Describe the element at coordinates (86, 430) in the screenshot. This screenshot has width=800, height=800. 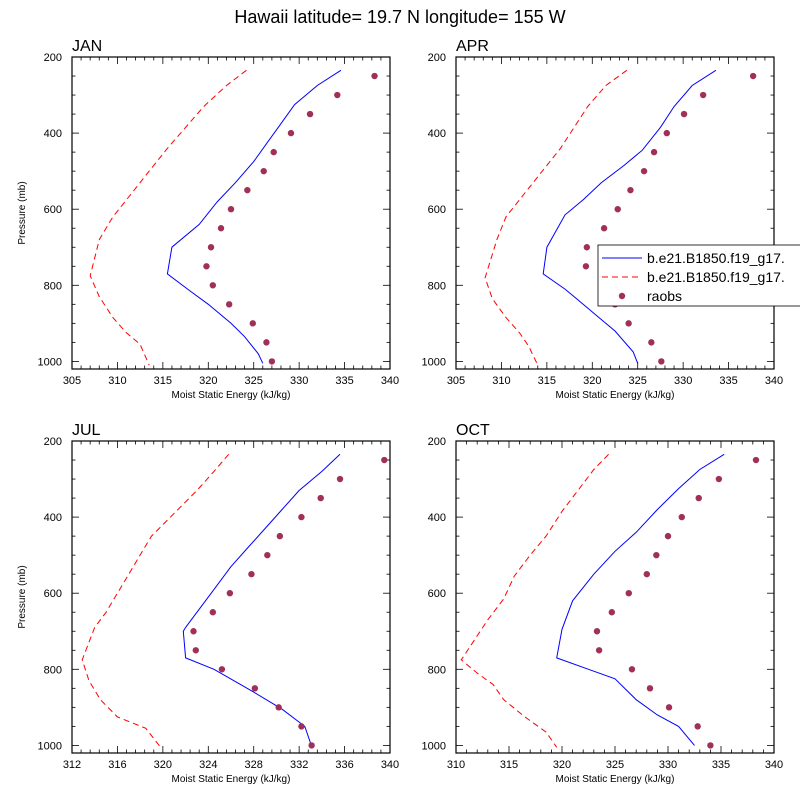
I see `panel-title: JUL` at that location.